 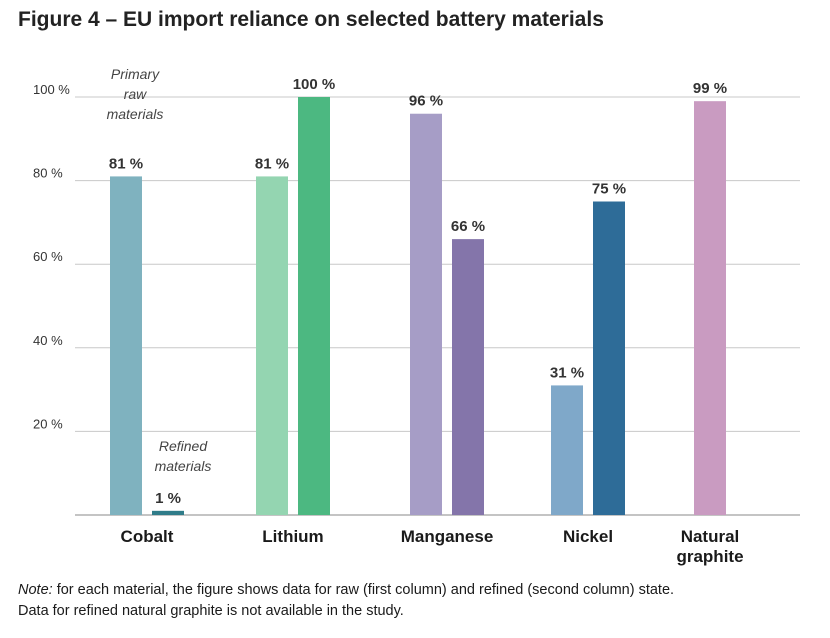 I want to click on y-tick-label-20: 20 %, so click(x=48, y=423).